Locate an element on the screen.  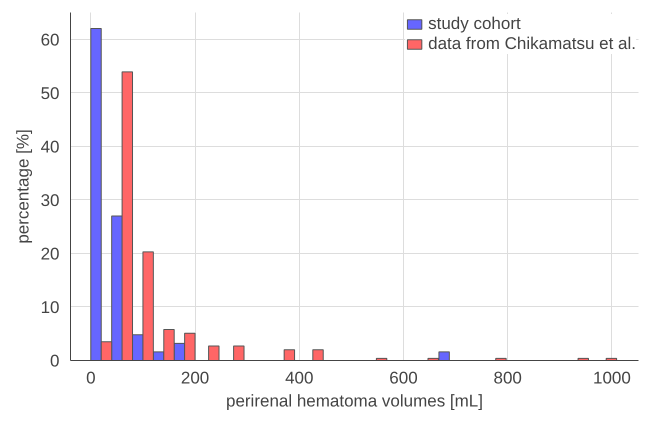
y-axis-title: percentage [%] is located at coordinates (23, 186).